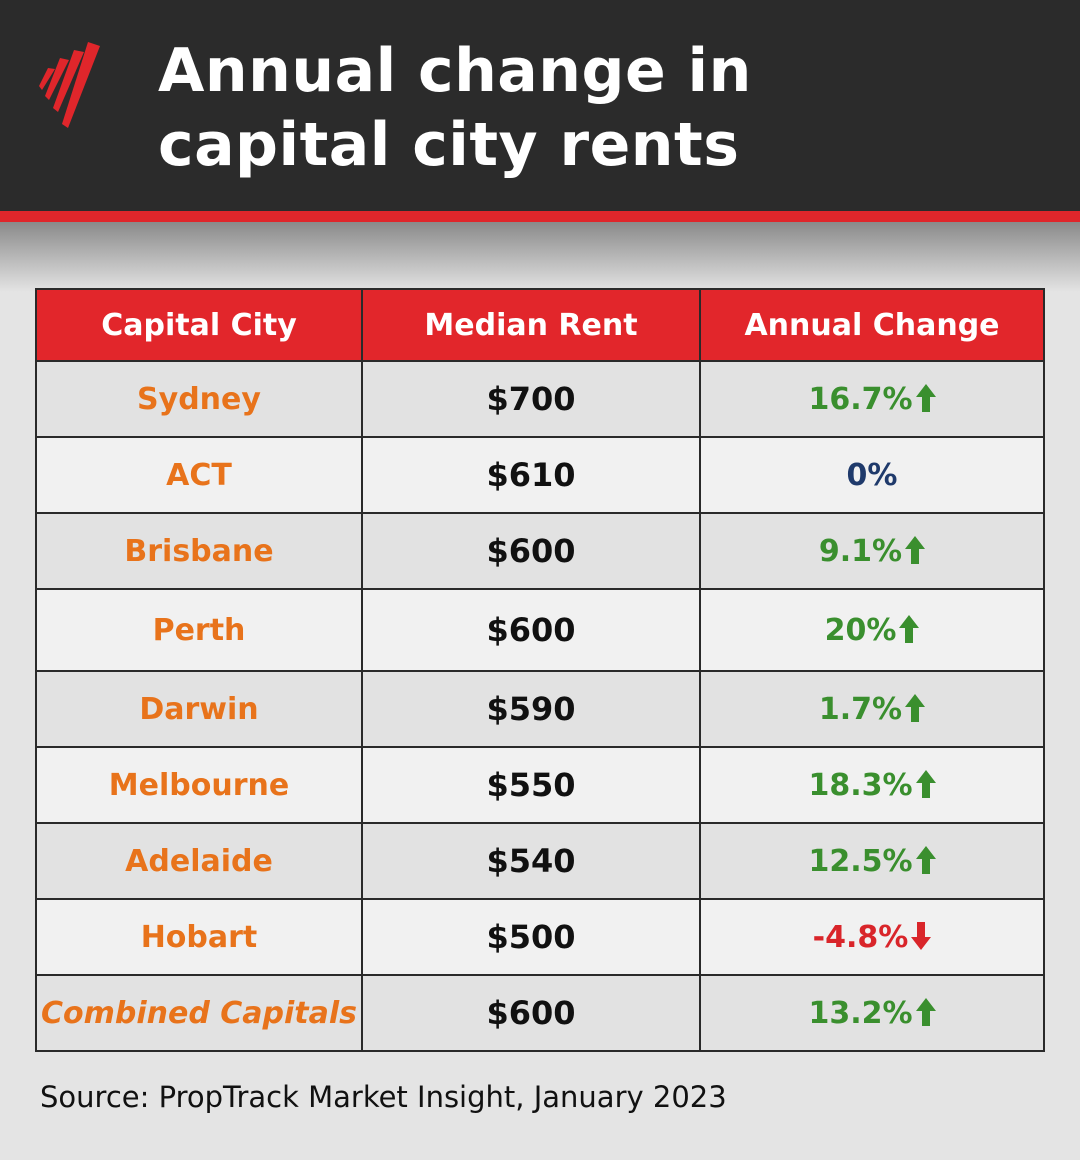 This screenshot has height=1160, width=1080. Describe the element at coordinates (860, 1013) in the screenshot. I see `annual-change: 13.2%` at that location.